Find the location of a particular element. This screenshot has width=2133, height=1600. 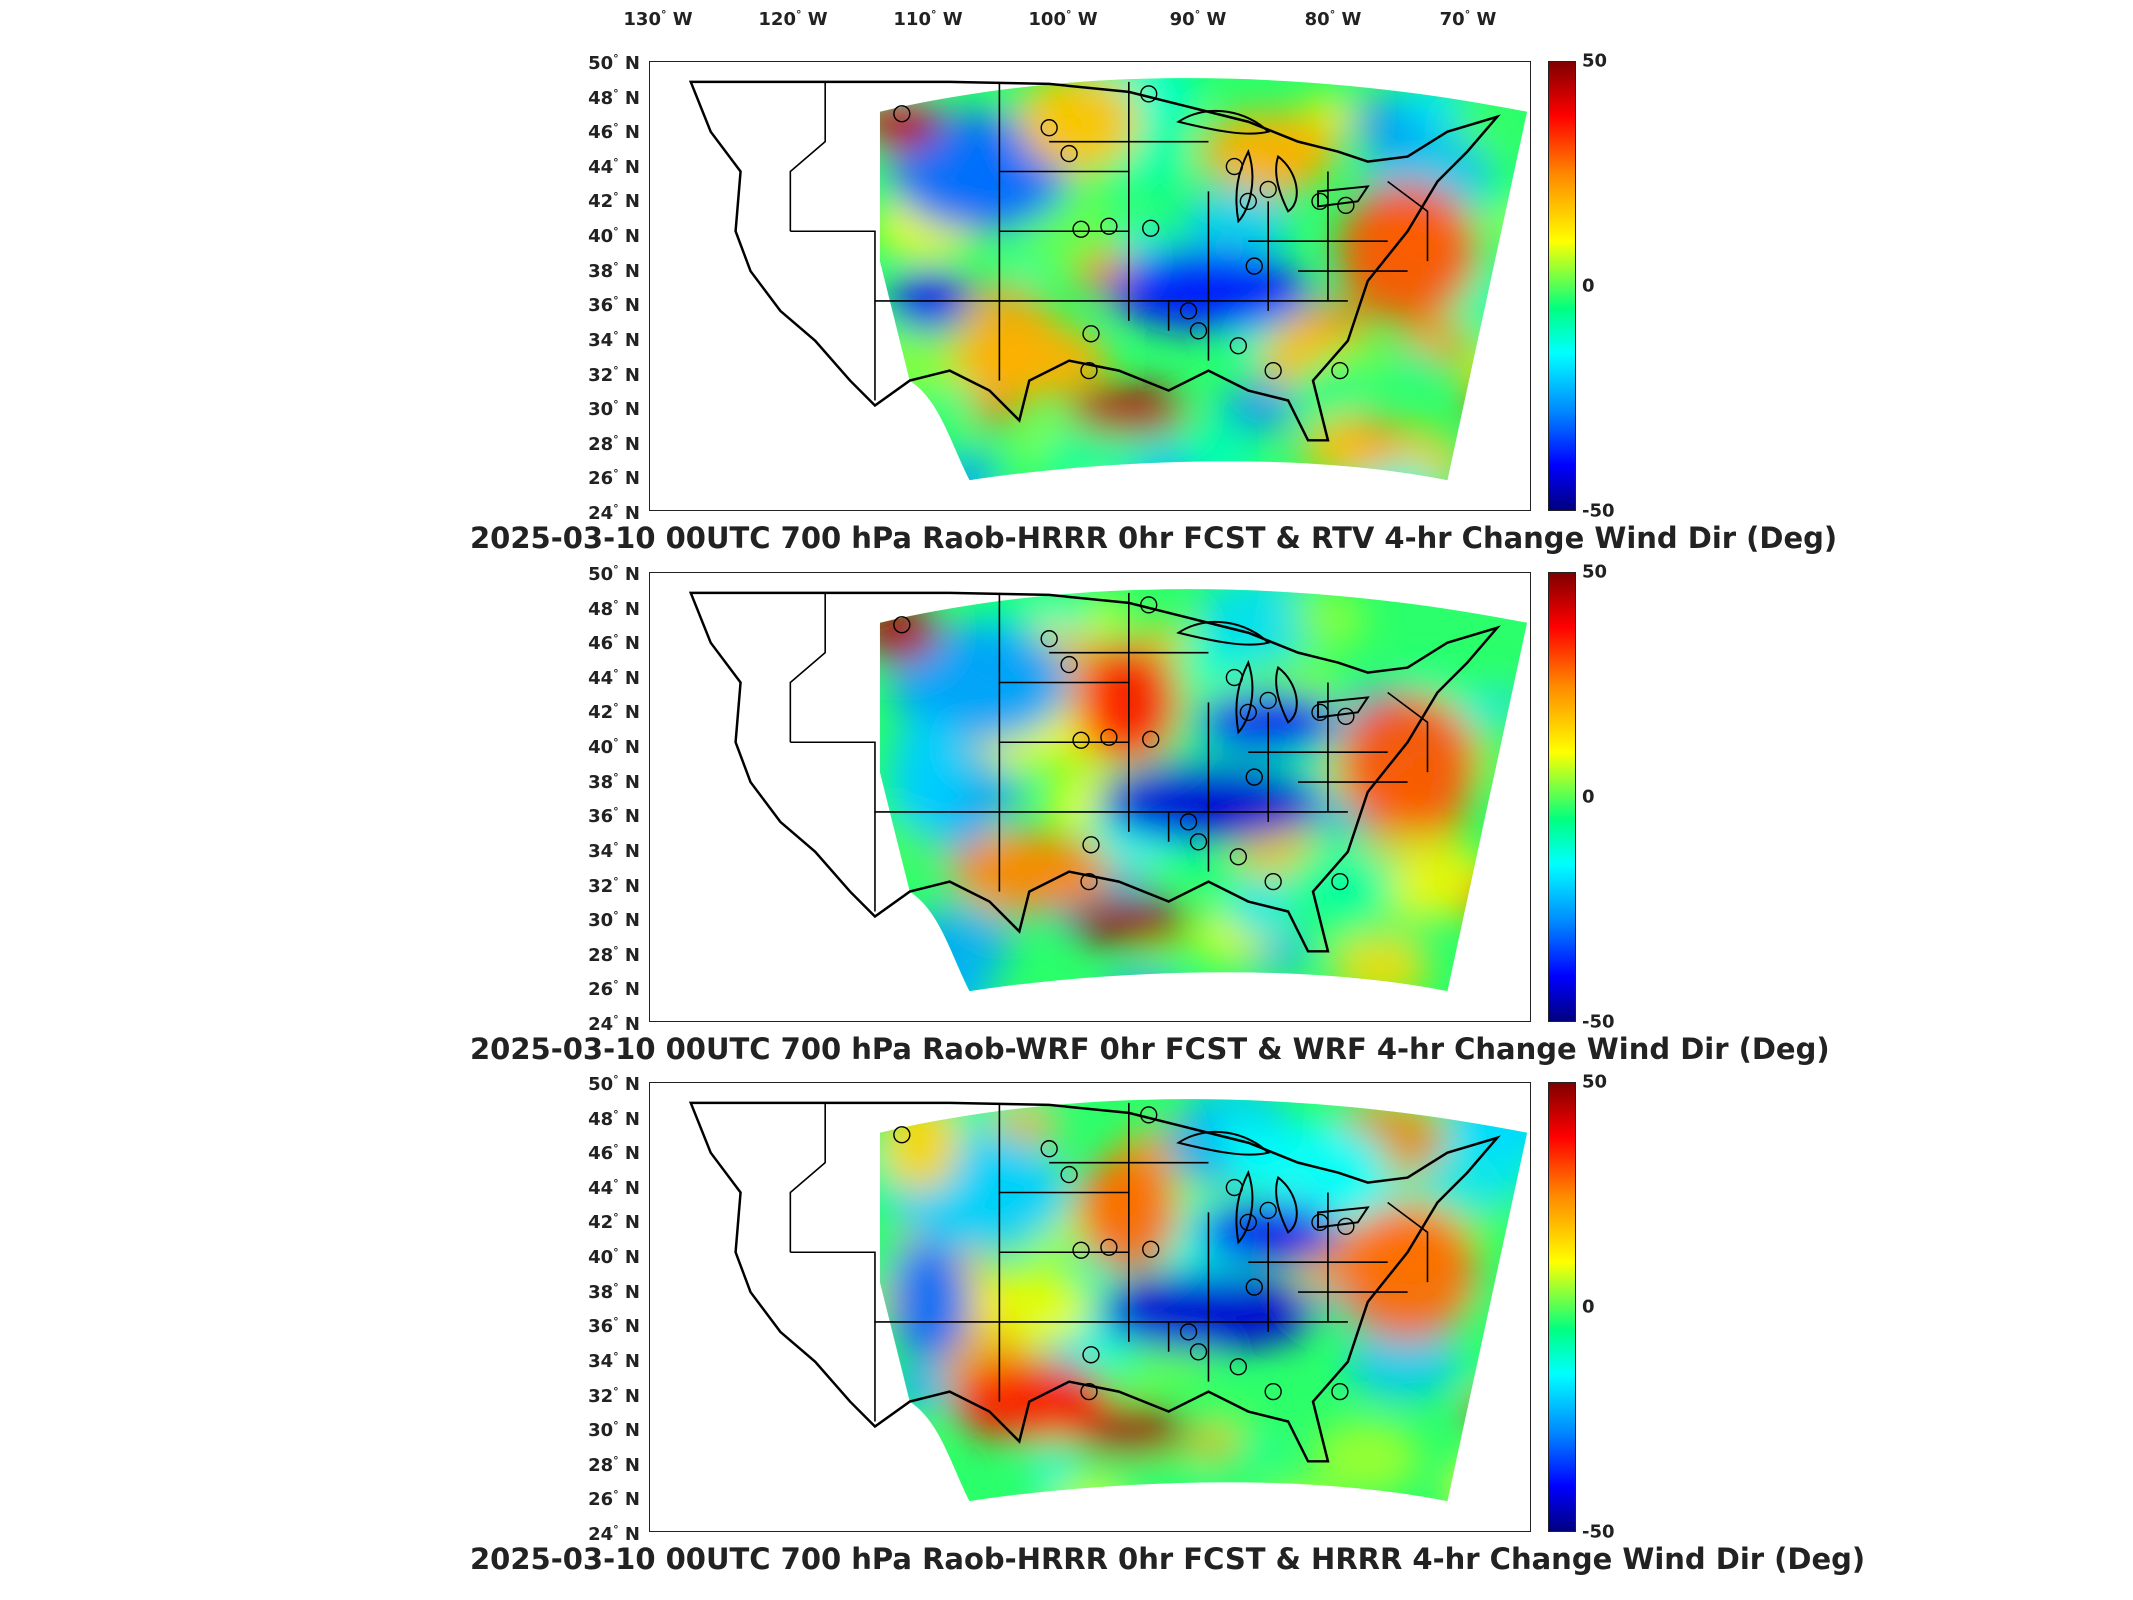

state-borders is located at coordinates (1094, 1282).